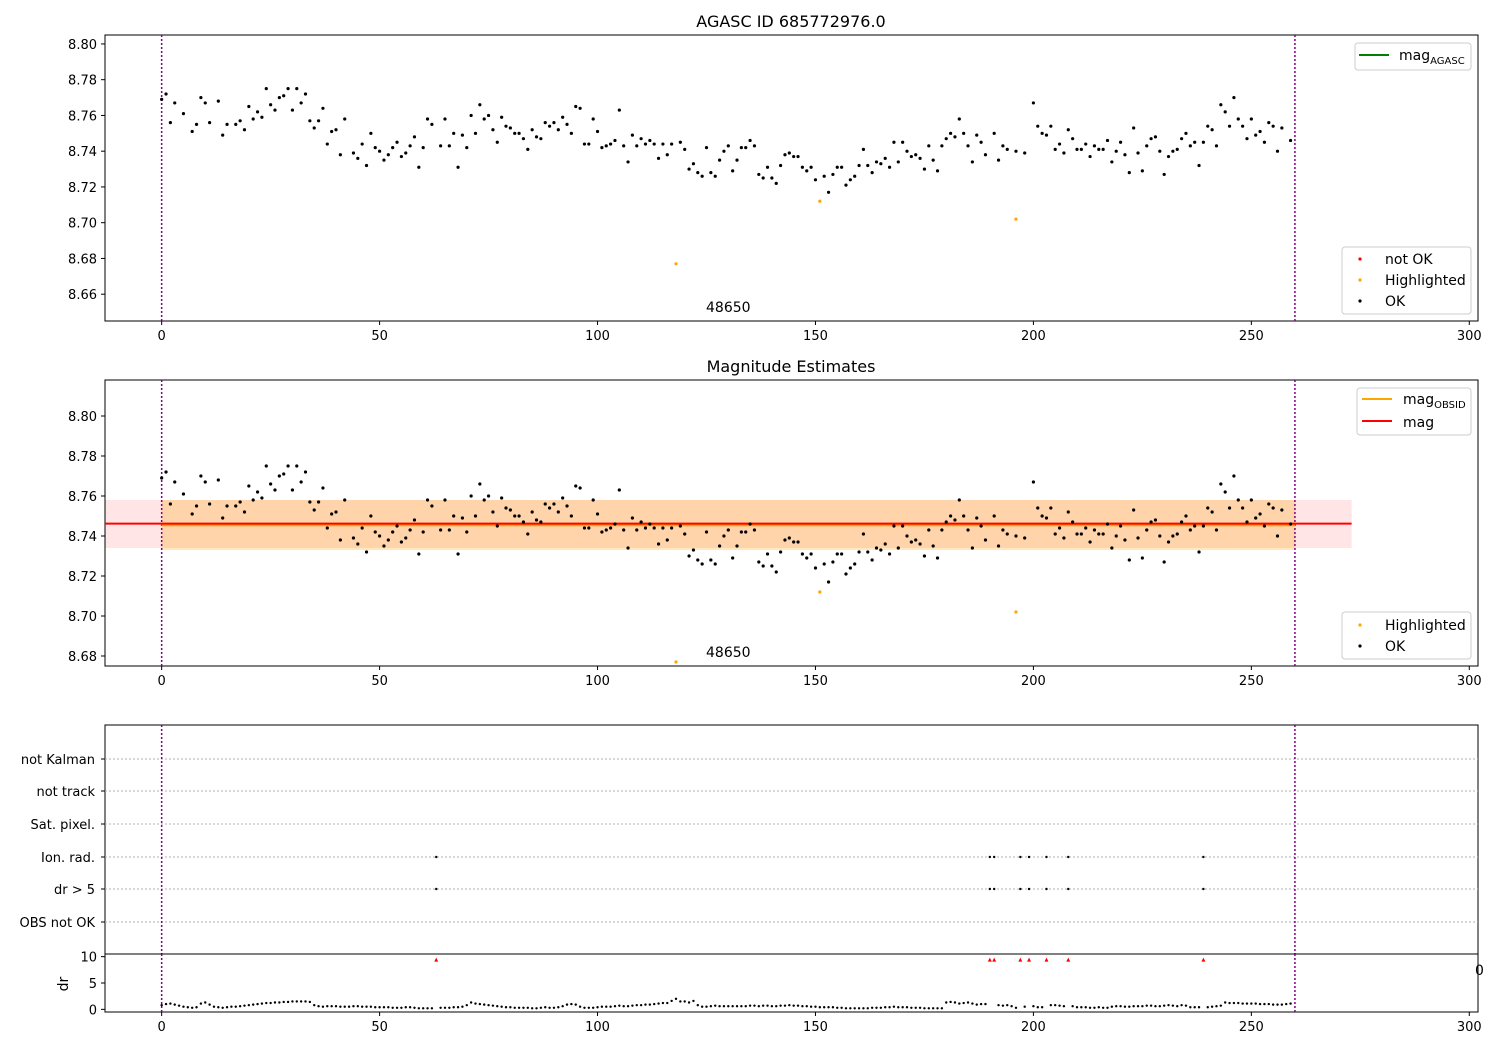 The height and width of the screenshot is (1050, 1500). I want to click on panel1-mag-agasc-legend-text: magAGASC, so click(1432, 57).